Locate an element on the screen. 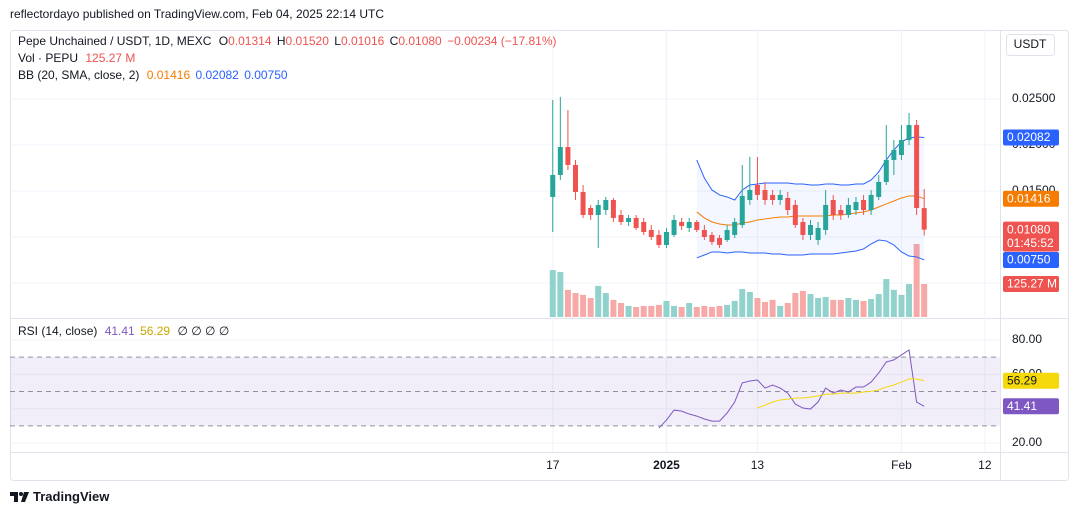  bb-upper-tag-bg is located at coordinates (1031, 137).